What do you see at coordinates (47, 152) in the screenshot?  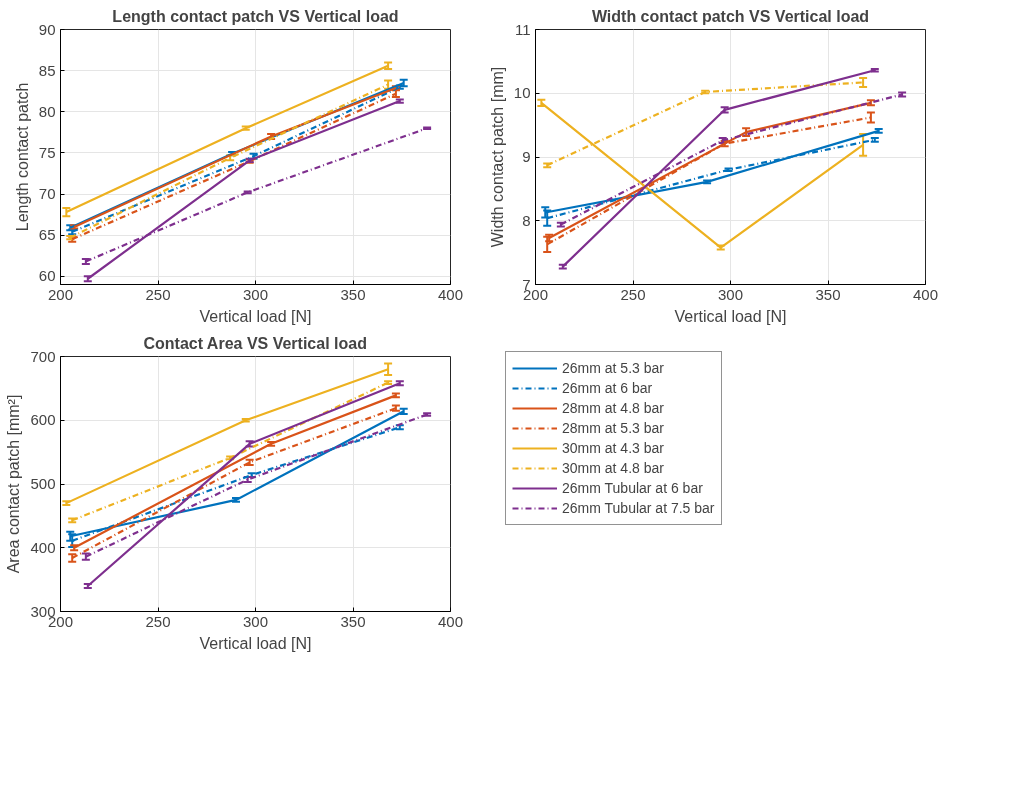 I see `y-tick-label: 75` at bounding box center [47, 152].